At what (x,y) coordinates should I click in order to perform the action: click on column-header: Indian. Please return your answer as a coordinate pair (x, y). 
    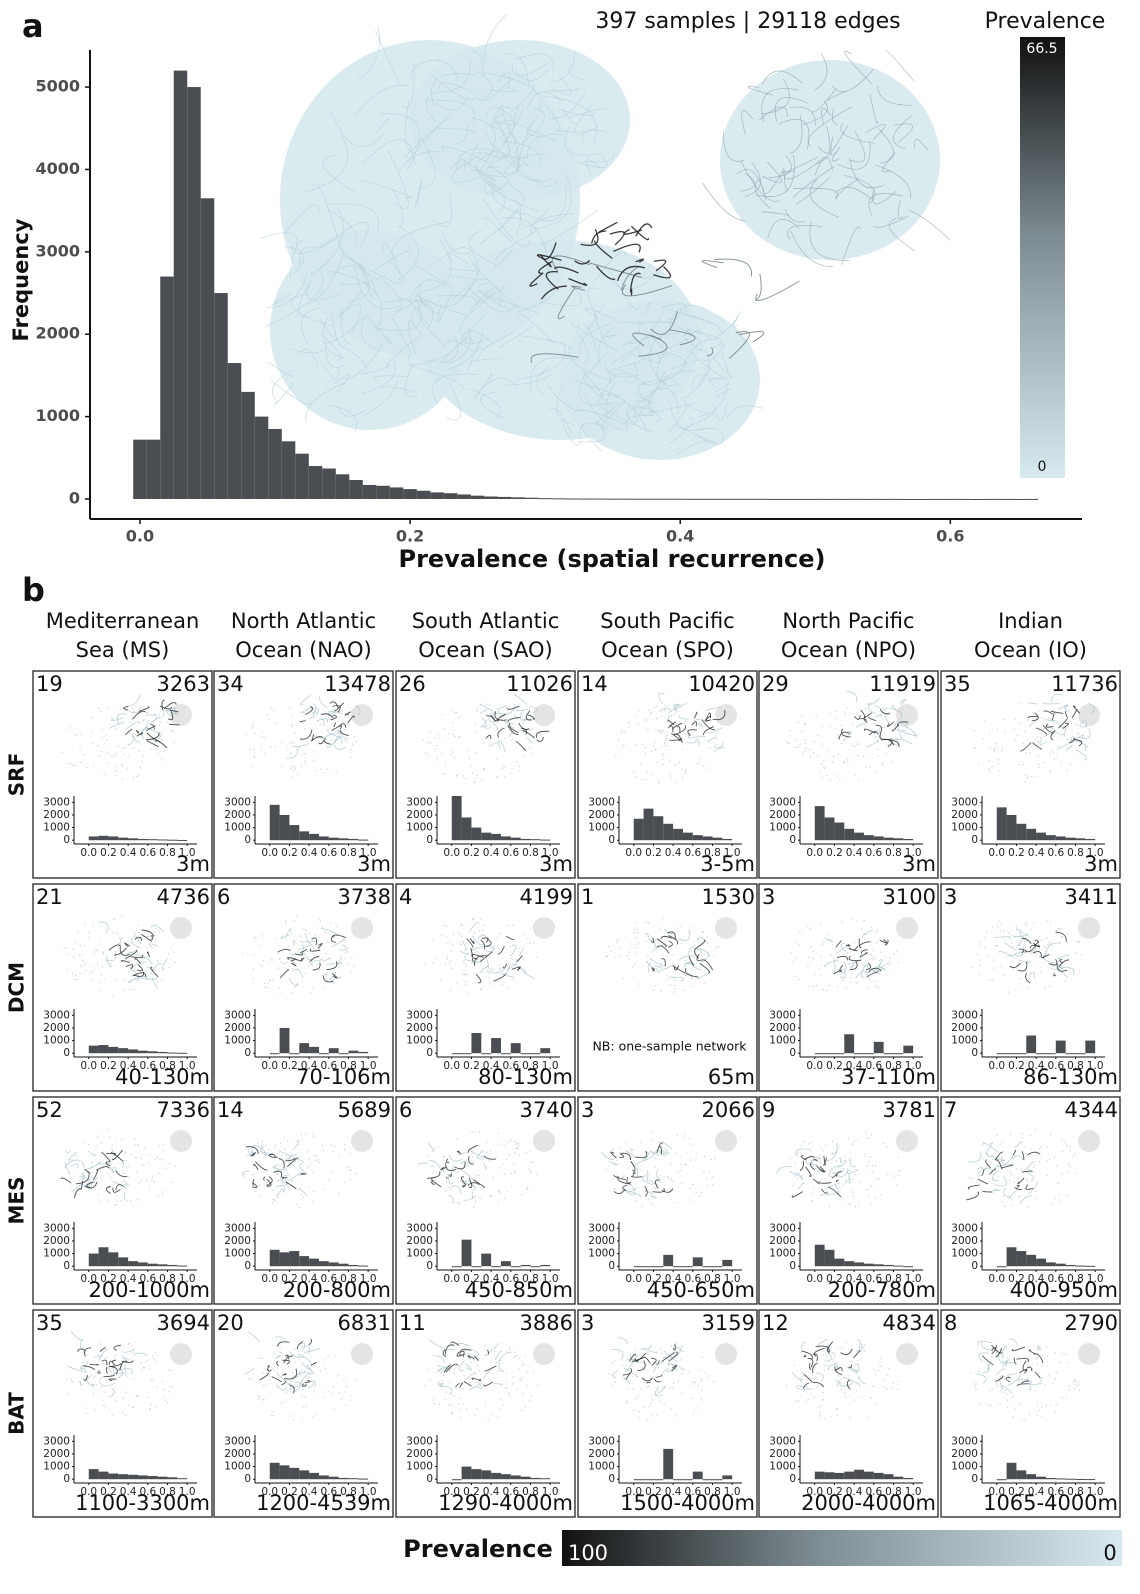
    Looking at the image, I should click on (1030, 621).